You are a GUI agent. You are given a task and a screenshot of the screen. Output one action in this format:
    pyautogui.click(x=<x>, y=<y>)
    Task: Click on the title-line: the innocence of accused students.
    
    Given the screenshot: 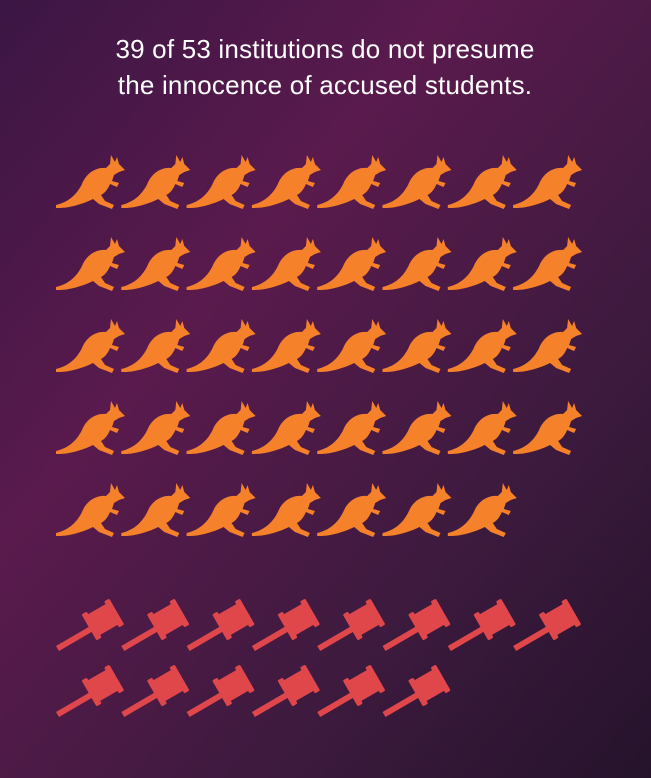 What is the action you would take?
    pyautogui.click(x=325, y=85)
    